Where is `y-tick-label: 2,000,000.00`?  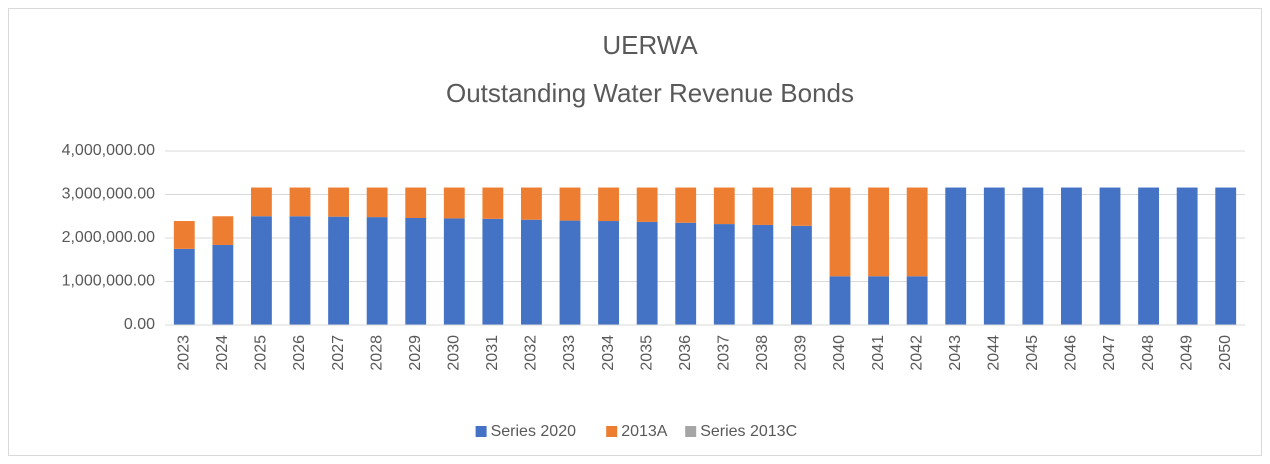
y-tick-label: 2,000,000.00 is located at coordinates (109, 237).